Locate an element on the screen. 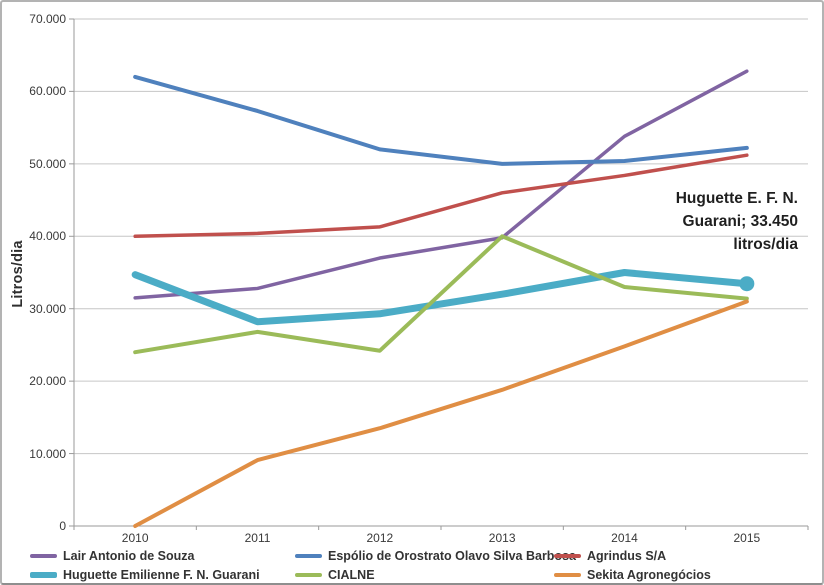  legend-label: Agrindus S/A is located at coordinates (627, 556).